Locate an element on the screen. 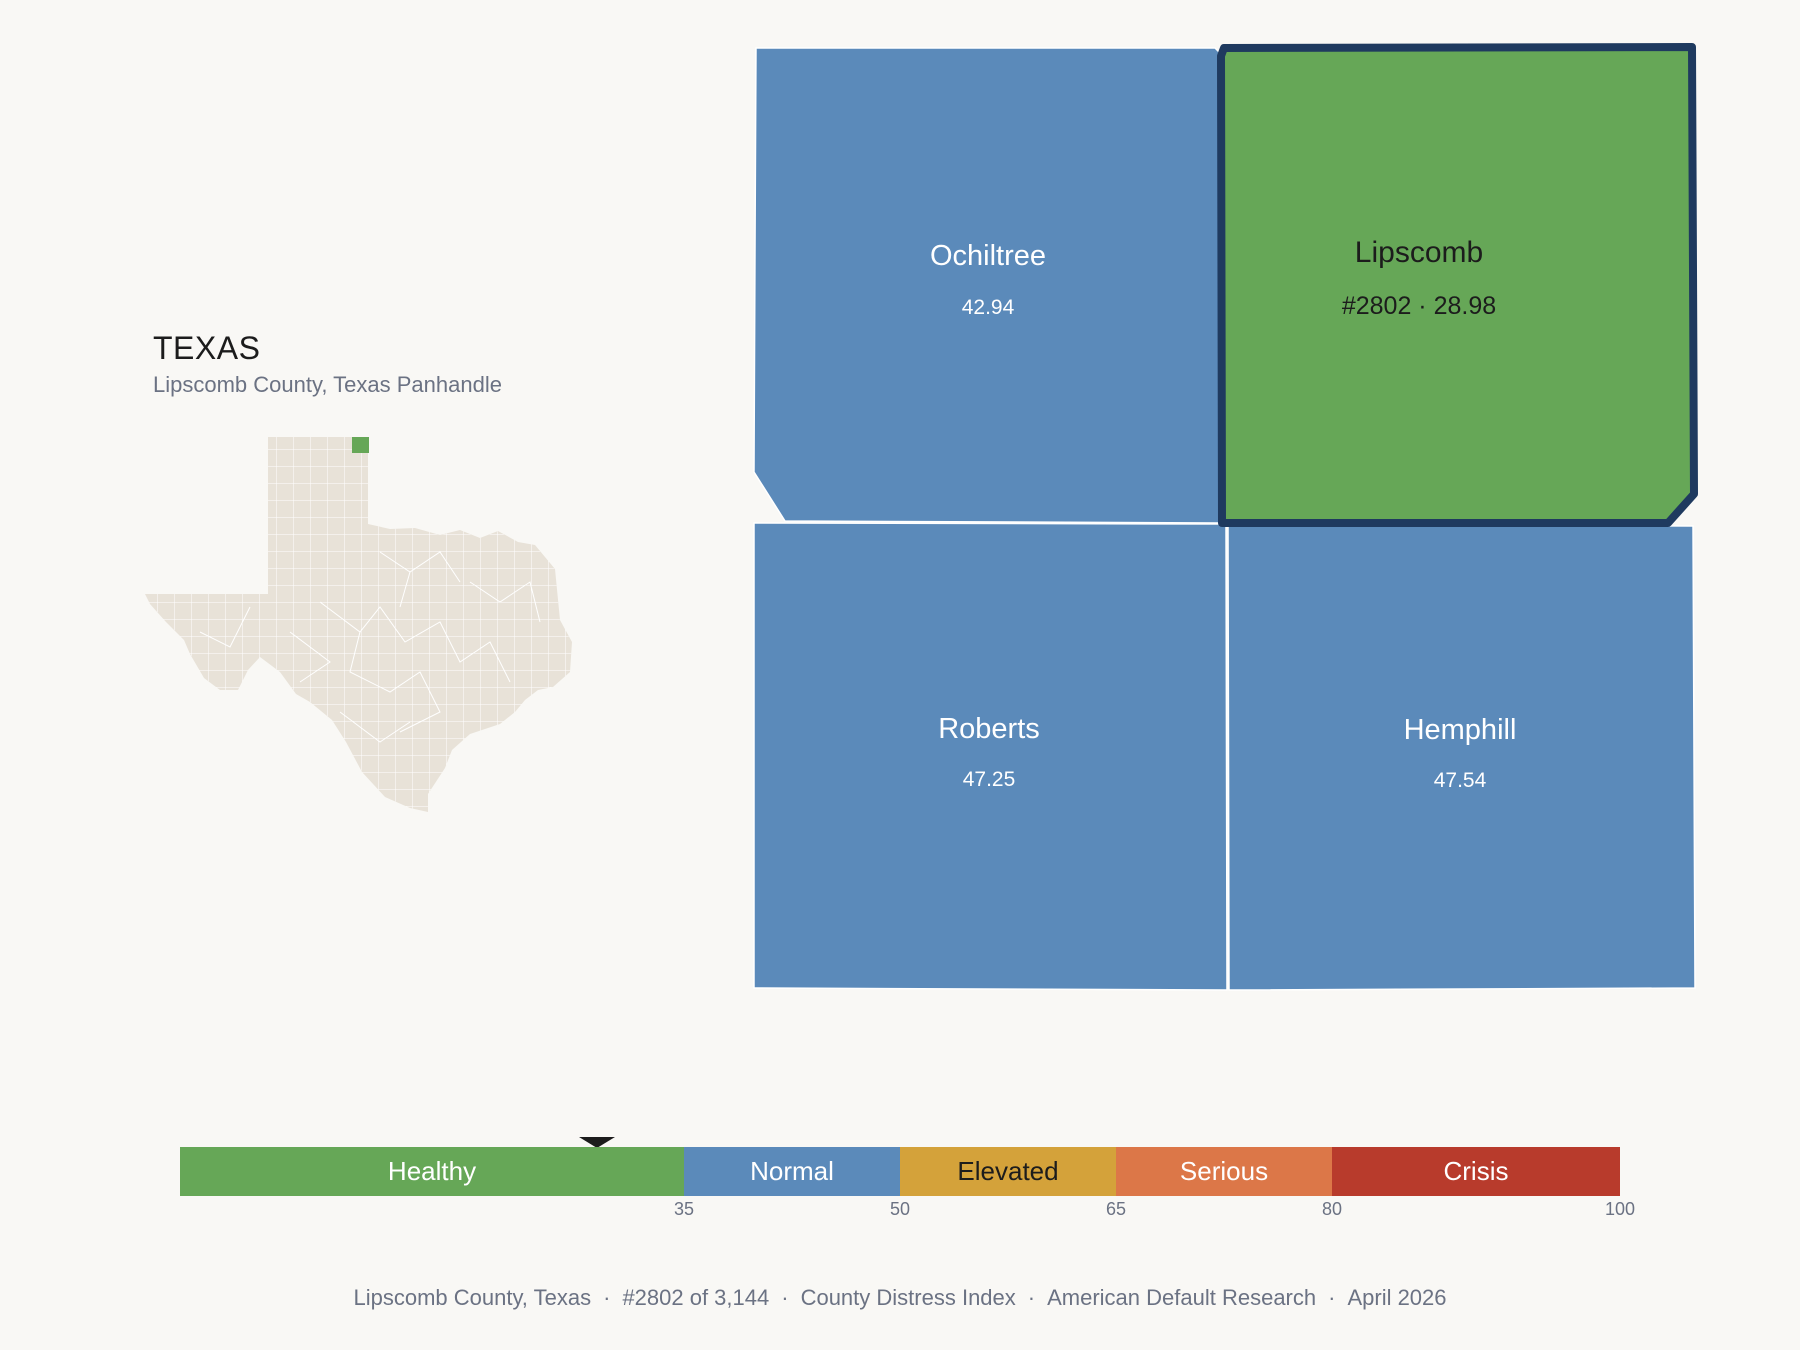 This screenshot has height=1350, width=1800. county-label-hemphill: Hemphill is located at coordinates (1460, 730).